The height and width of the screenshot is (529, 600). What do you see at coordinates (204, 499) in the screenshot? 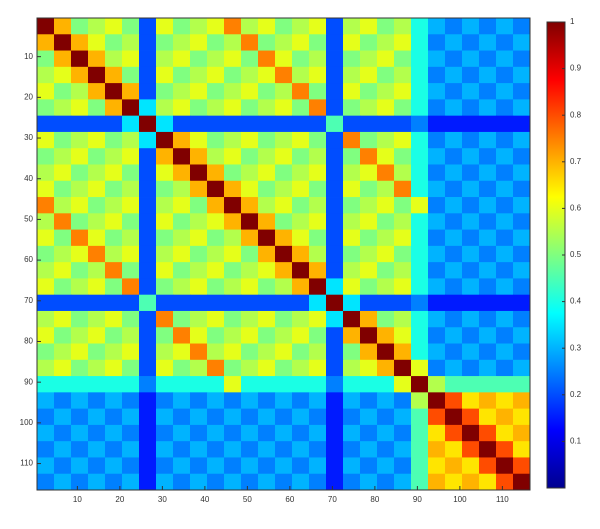
I see `x-tick-label: 40` at bounding box center [204, 499].